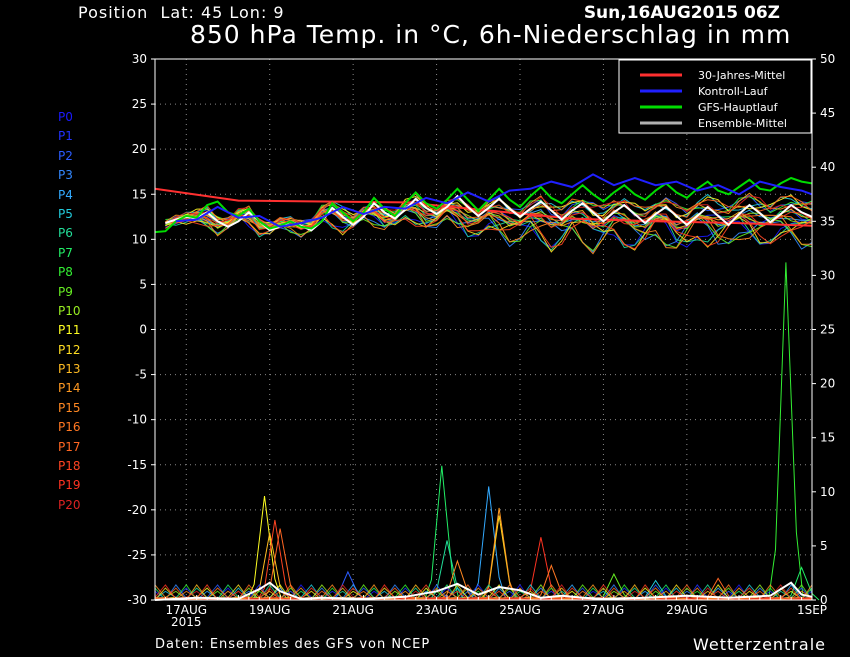  I want to click on member-precip-line-p13, so click(483, 592).